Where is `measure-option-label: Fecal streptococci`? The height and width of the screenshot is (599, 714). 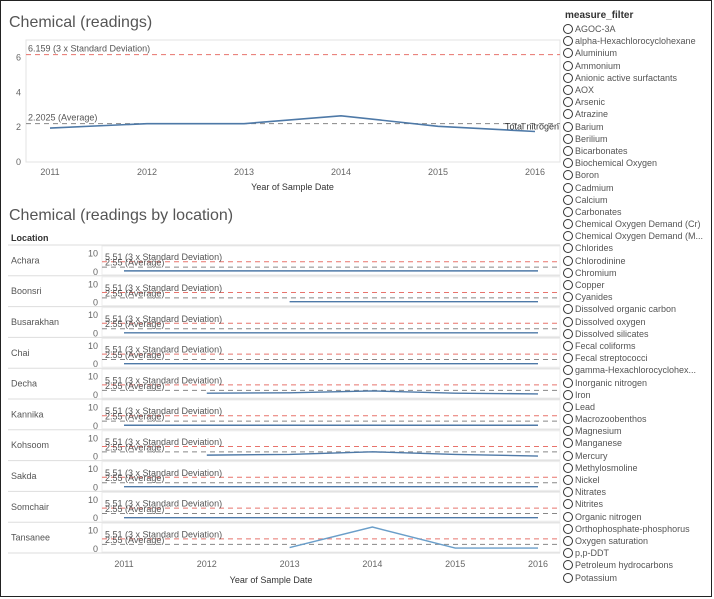 measure-option-label: Fecal streptococci is located at coordinates (611, 358).